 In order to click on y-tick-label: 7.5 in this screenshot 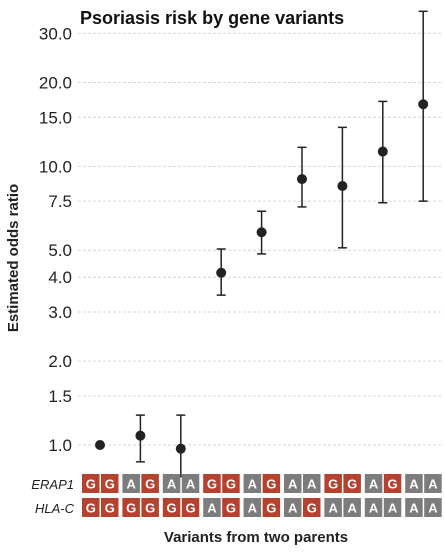, I will do `click(60, 201)`.